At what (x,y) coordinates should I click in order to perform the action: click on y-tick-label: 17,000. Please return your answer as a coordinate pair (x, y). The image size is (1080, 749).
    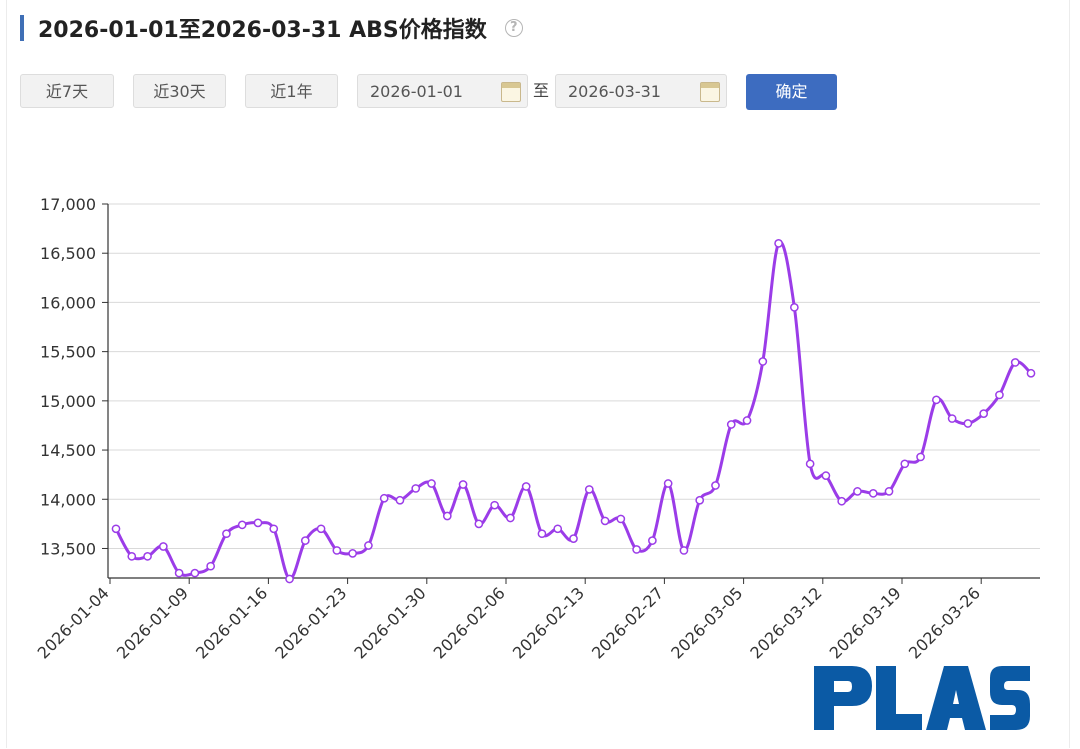
    Looking at the image, I should click on (68, 204).